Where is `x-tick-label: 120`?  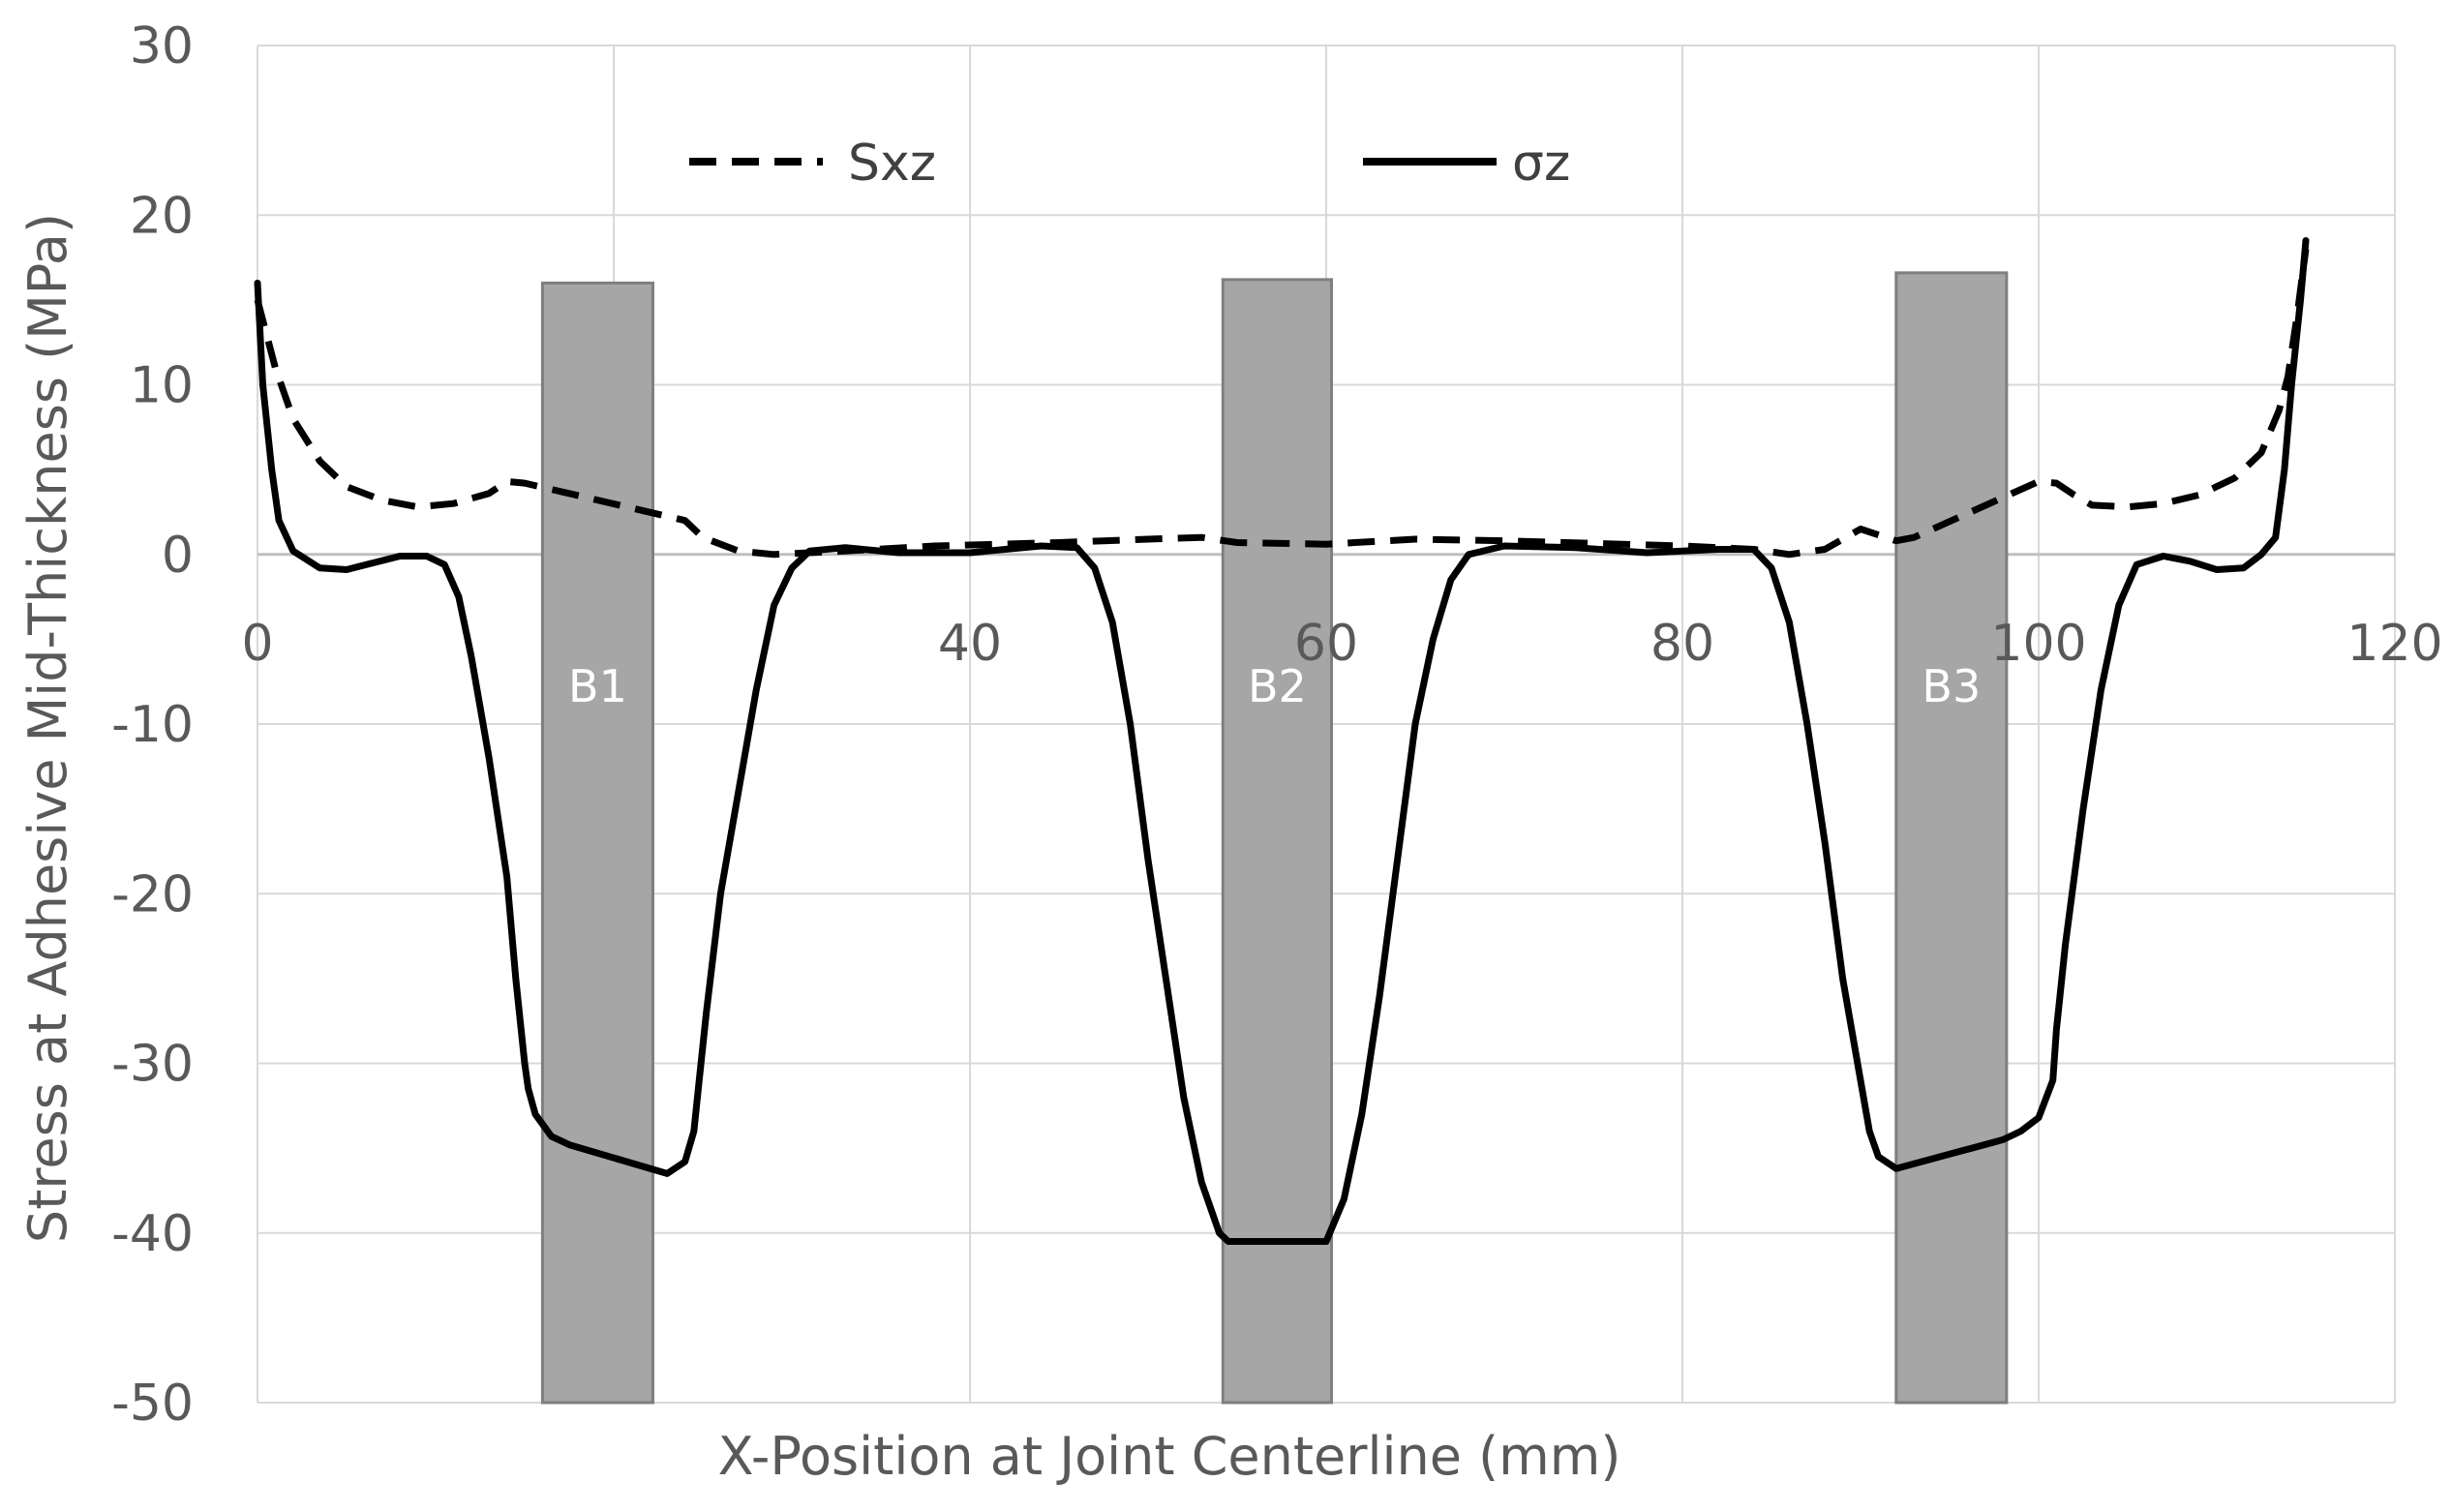
x-tick-label: 120 is located at coordinates (2394, 644).